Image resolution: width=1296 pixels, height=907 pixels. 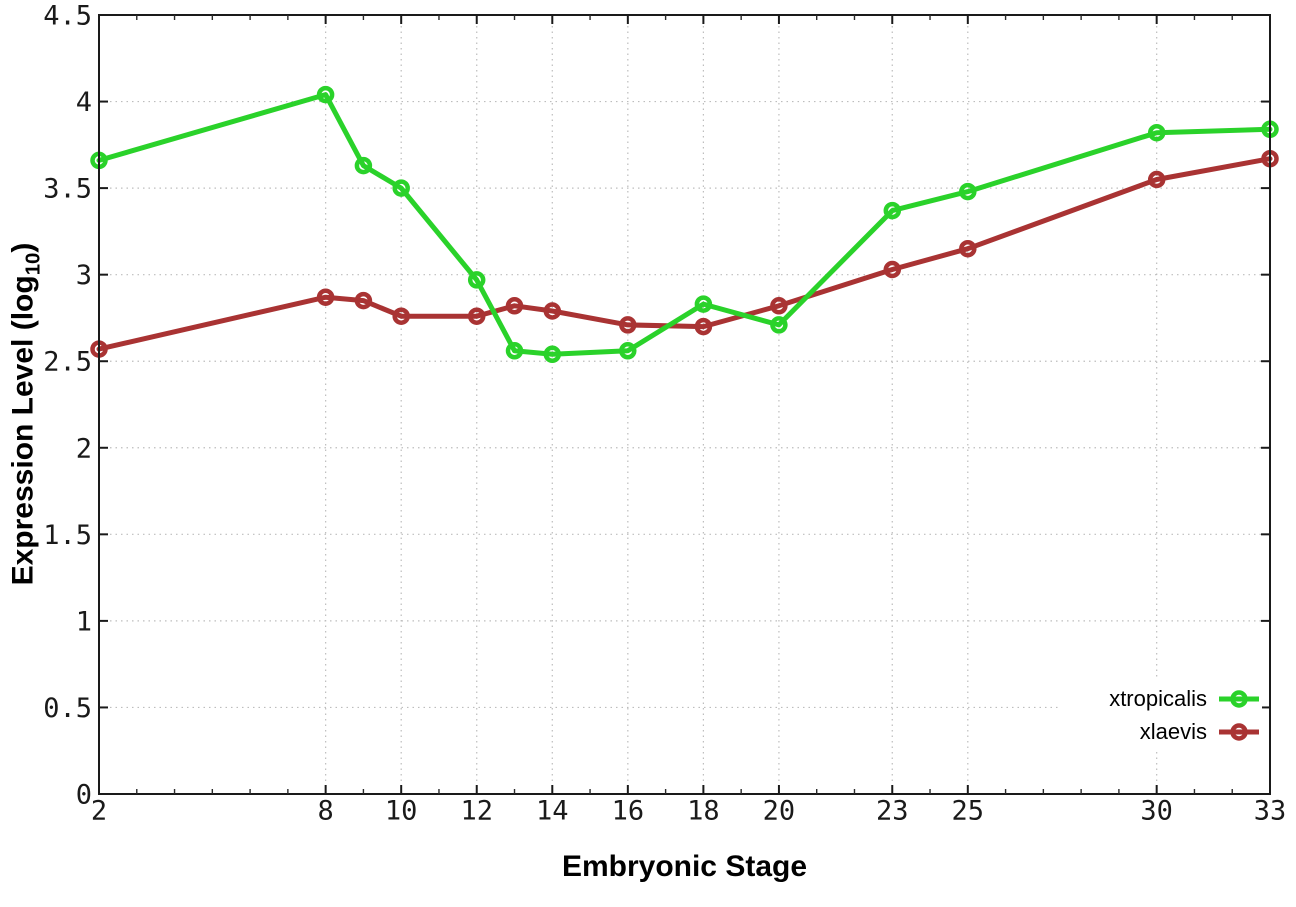 What do you see at coordinates (779, 811) in the screenshot?
I see `x-tick-label-20: 20` at bounding box center [779, 811].